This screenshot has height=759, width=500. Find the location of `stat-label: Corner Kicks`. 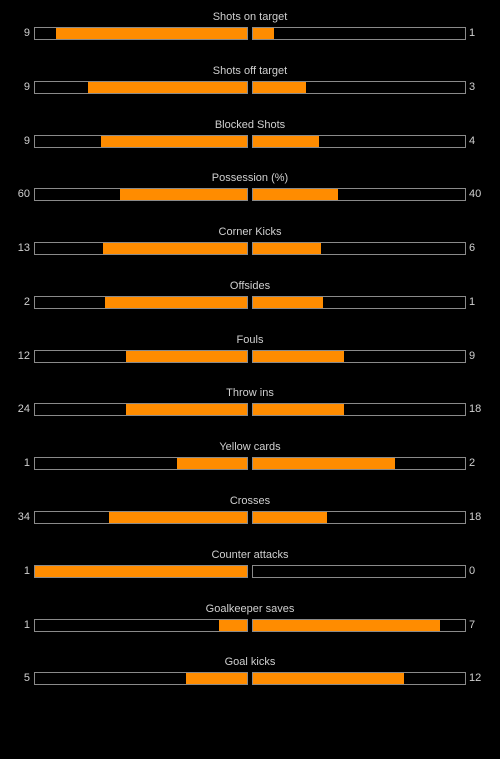

stat-label: Corner Kicks is located at coordinates (250, 232).